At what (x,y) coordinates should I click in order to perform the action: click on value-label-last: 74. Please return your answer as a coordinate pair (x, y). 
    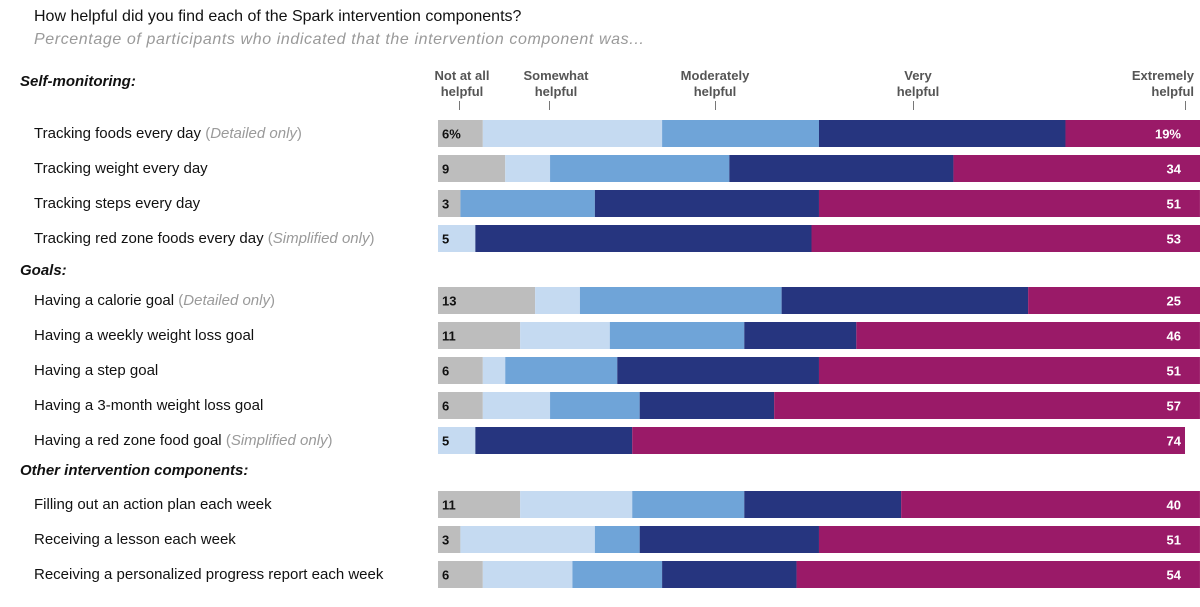
    Looking at the image, I should click on (1174, 441).